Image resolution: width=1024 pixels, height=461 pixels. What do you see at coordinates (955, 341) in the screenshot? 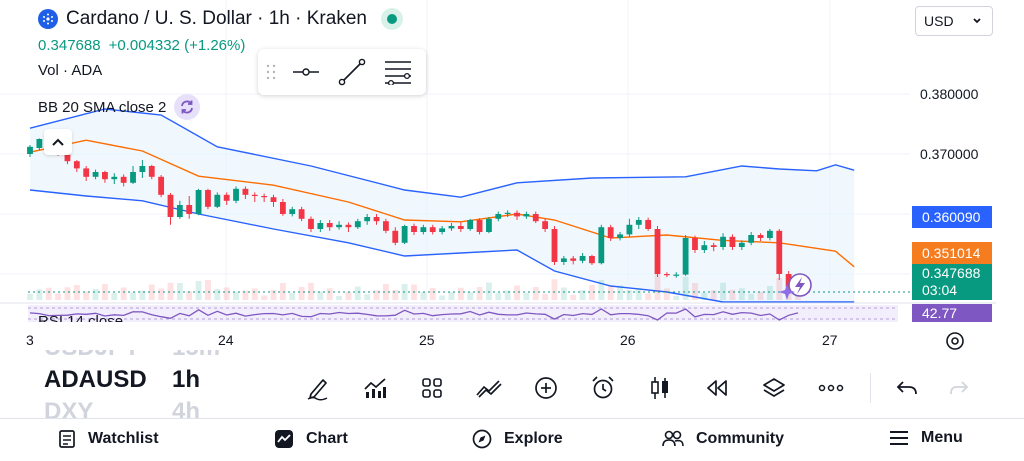
I see `chart-settings-icon` at bounding box center [955, 341].